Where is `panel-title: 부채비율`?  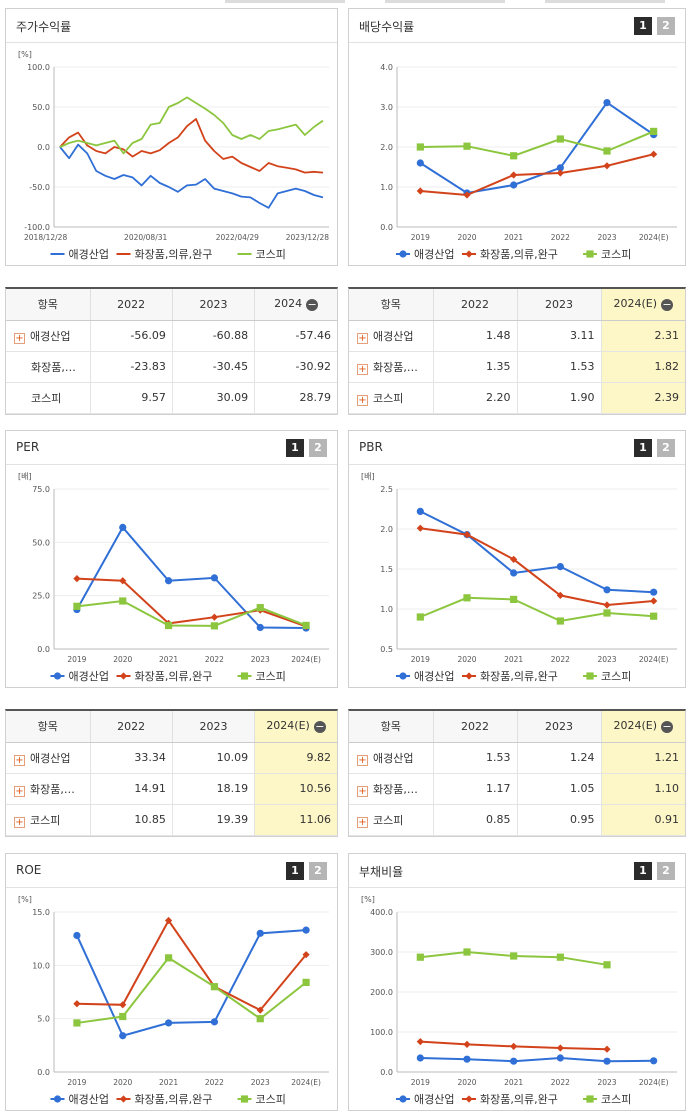
panel-title: 부채비율 is located at coordinates (381, 872).